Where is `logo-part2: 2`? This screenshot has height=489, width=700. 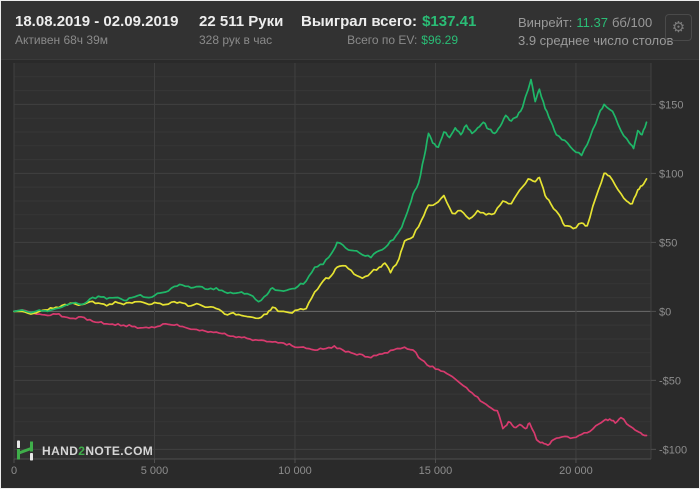
logo-part2: 2 is located at coordinates (82, 450).